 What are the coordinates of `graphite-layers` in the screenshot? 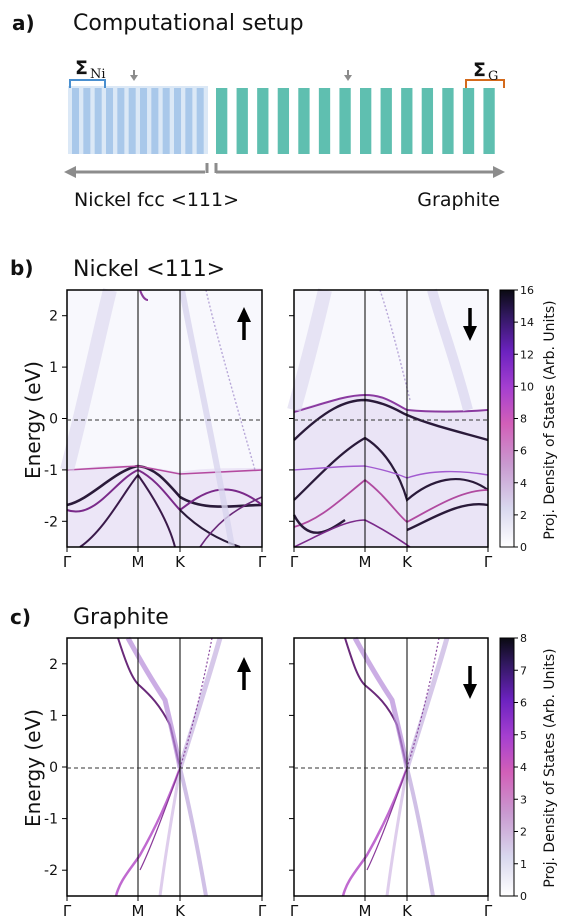 It's located at (355, 121).